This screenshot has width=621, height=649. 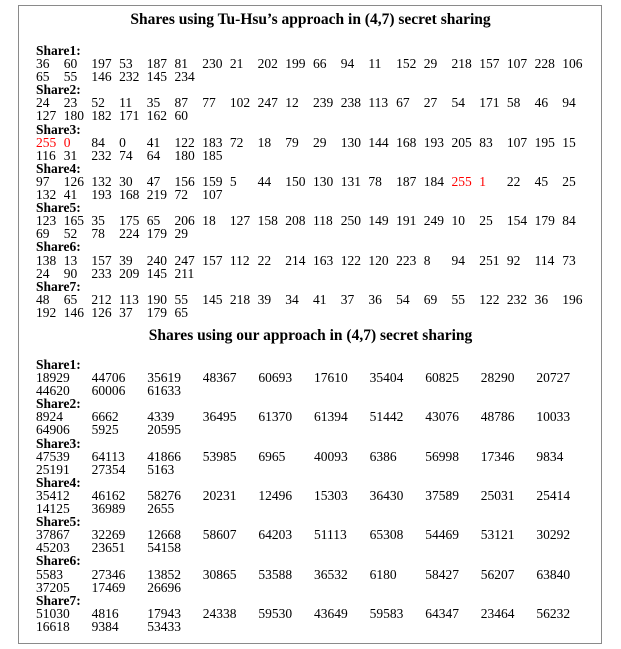 I want to click on share-value: 150, so click(x=295, y=181).